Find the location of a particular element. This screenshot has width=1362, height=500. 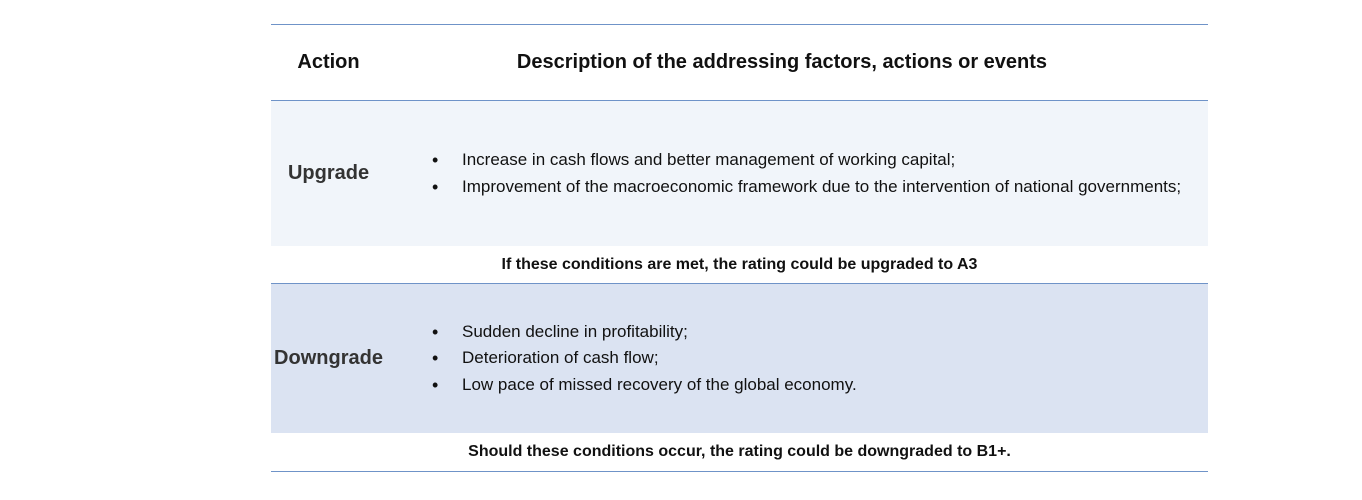

list-item: Sudden decline in profitability; is located at coordinates (807, 332).